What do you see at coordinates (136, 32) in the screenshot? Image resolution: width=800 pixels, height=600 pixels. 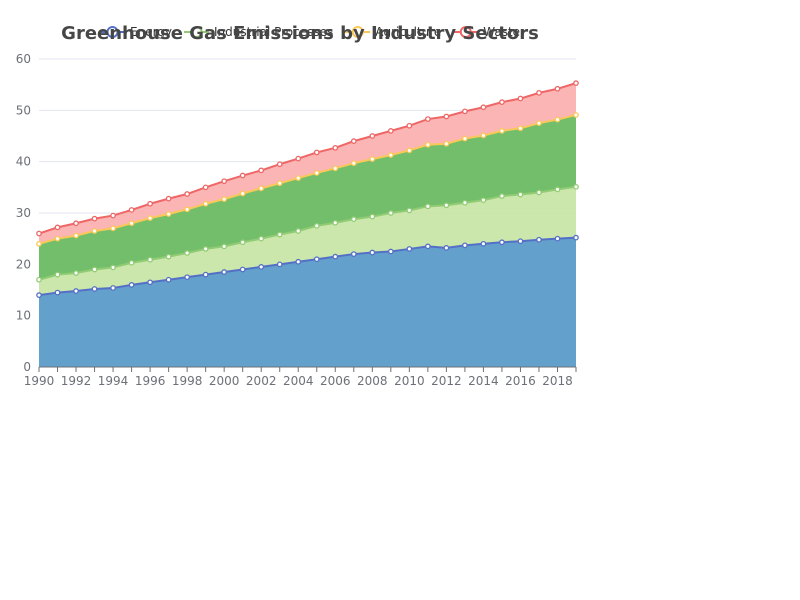 I see `legend-item-energy: Energy` at bounding box center [136, 32].